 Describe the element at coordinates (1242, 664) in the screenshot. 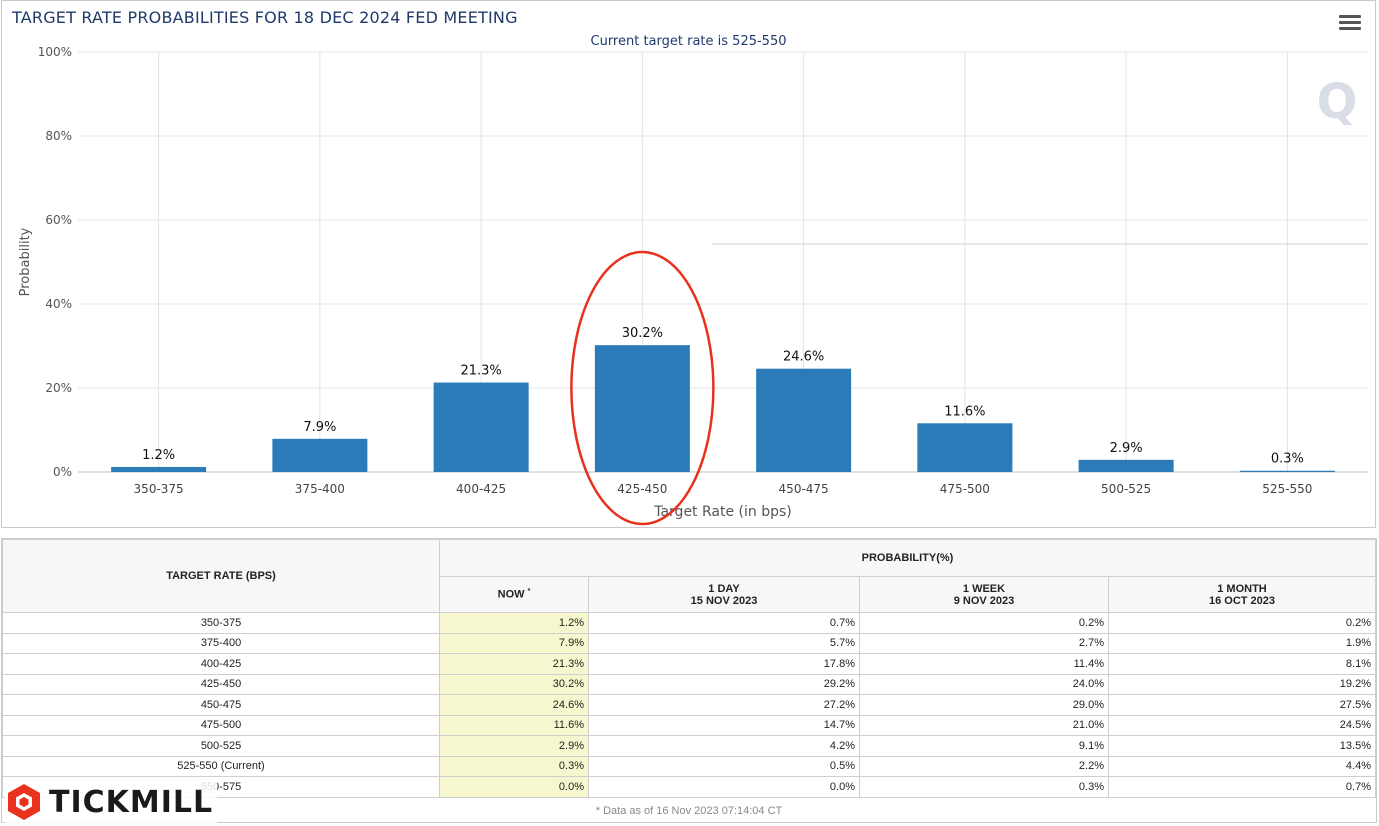

I see `one-month-cell: 8.1%` at that location.